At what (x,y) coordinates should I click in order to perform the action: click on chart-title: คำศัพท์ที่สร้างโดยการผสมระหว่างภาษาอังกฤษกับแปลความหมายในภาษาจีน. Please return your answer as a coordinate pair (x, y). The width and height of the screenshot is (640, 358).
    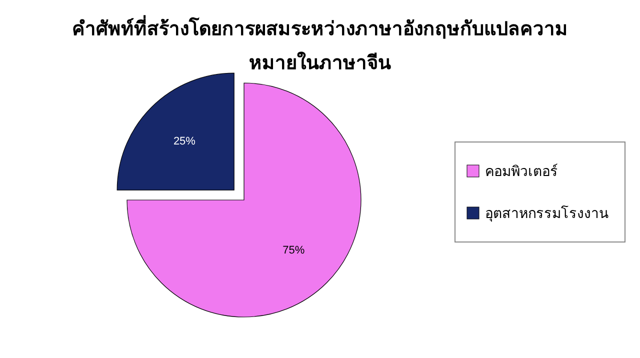
    Looking at the image, I should click on (320, 45).